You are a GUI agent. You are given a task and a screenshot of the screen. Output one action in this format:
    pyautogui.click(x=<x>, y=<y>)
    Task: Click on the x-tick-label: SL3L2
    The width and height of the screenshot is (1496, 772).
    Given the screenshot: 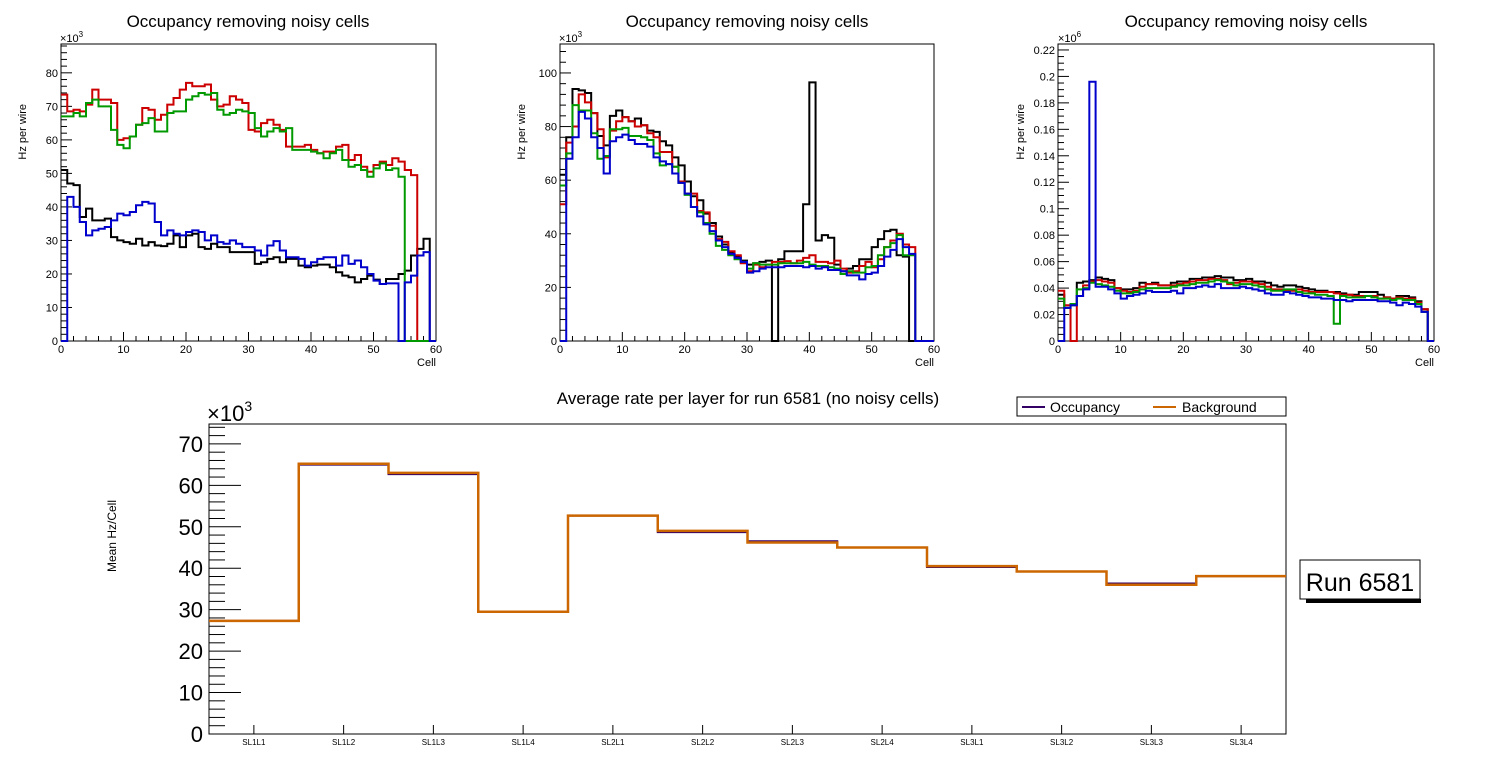 What is the action you would take?
    pyautogui.click(x=1062, y=742)
    